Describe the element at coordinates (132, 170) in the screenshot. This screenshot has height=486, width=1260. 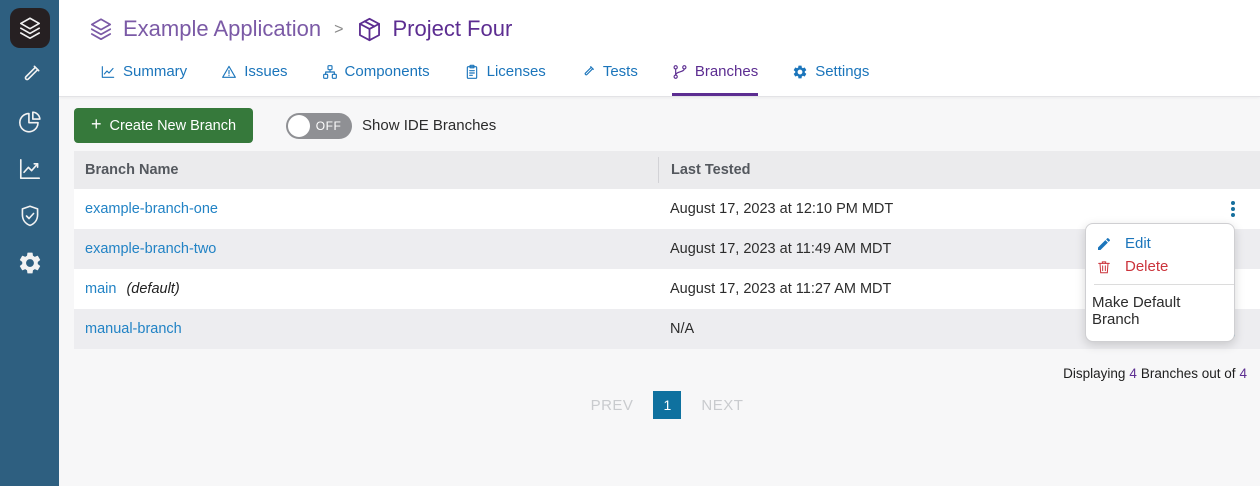
I see `column-header-branch-name: Branch Name` at that location.